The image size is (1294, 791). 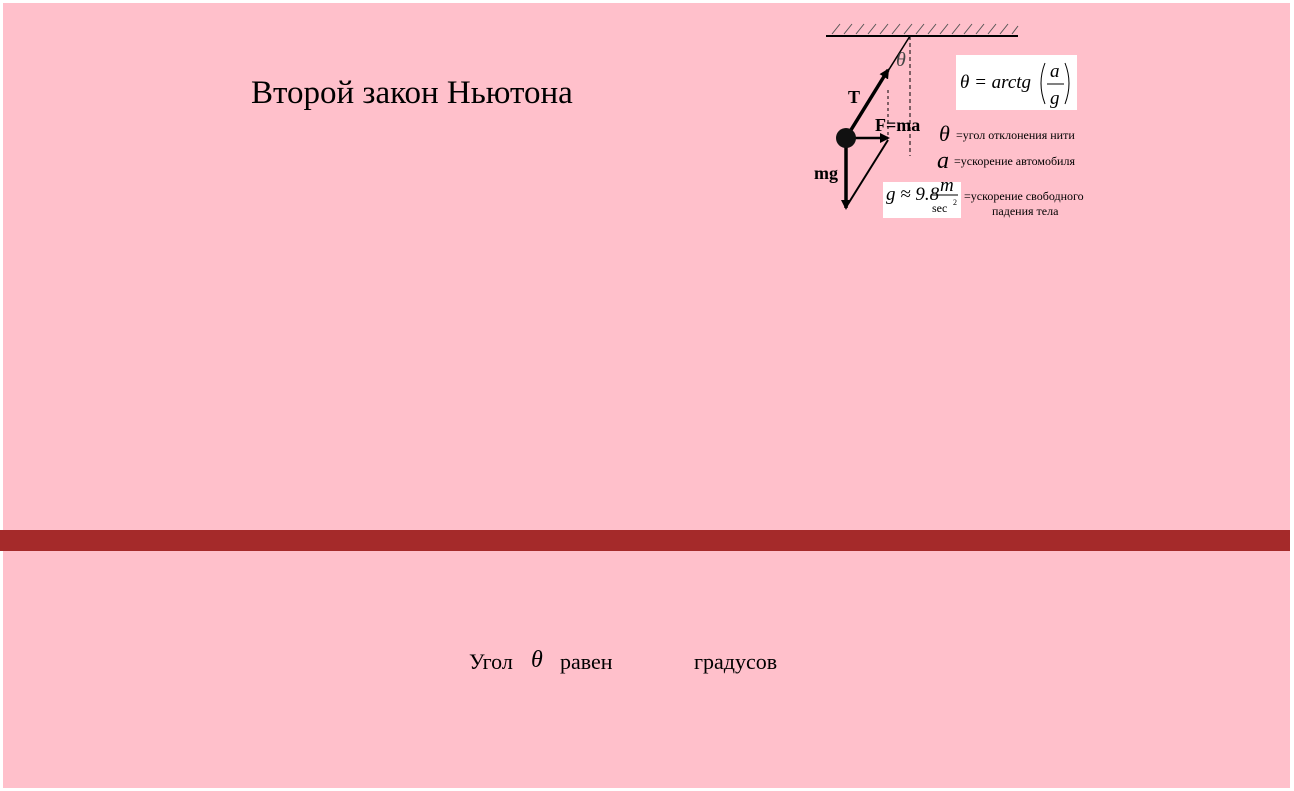 What do you see at coordinates (491, 661) in the screenshot?
I see `result-prefix: Угол` at bounding box center [491, 661].